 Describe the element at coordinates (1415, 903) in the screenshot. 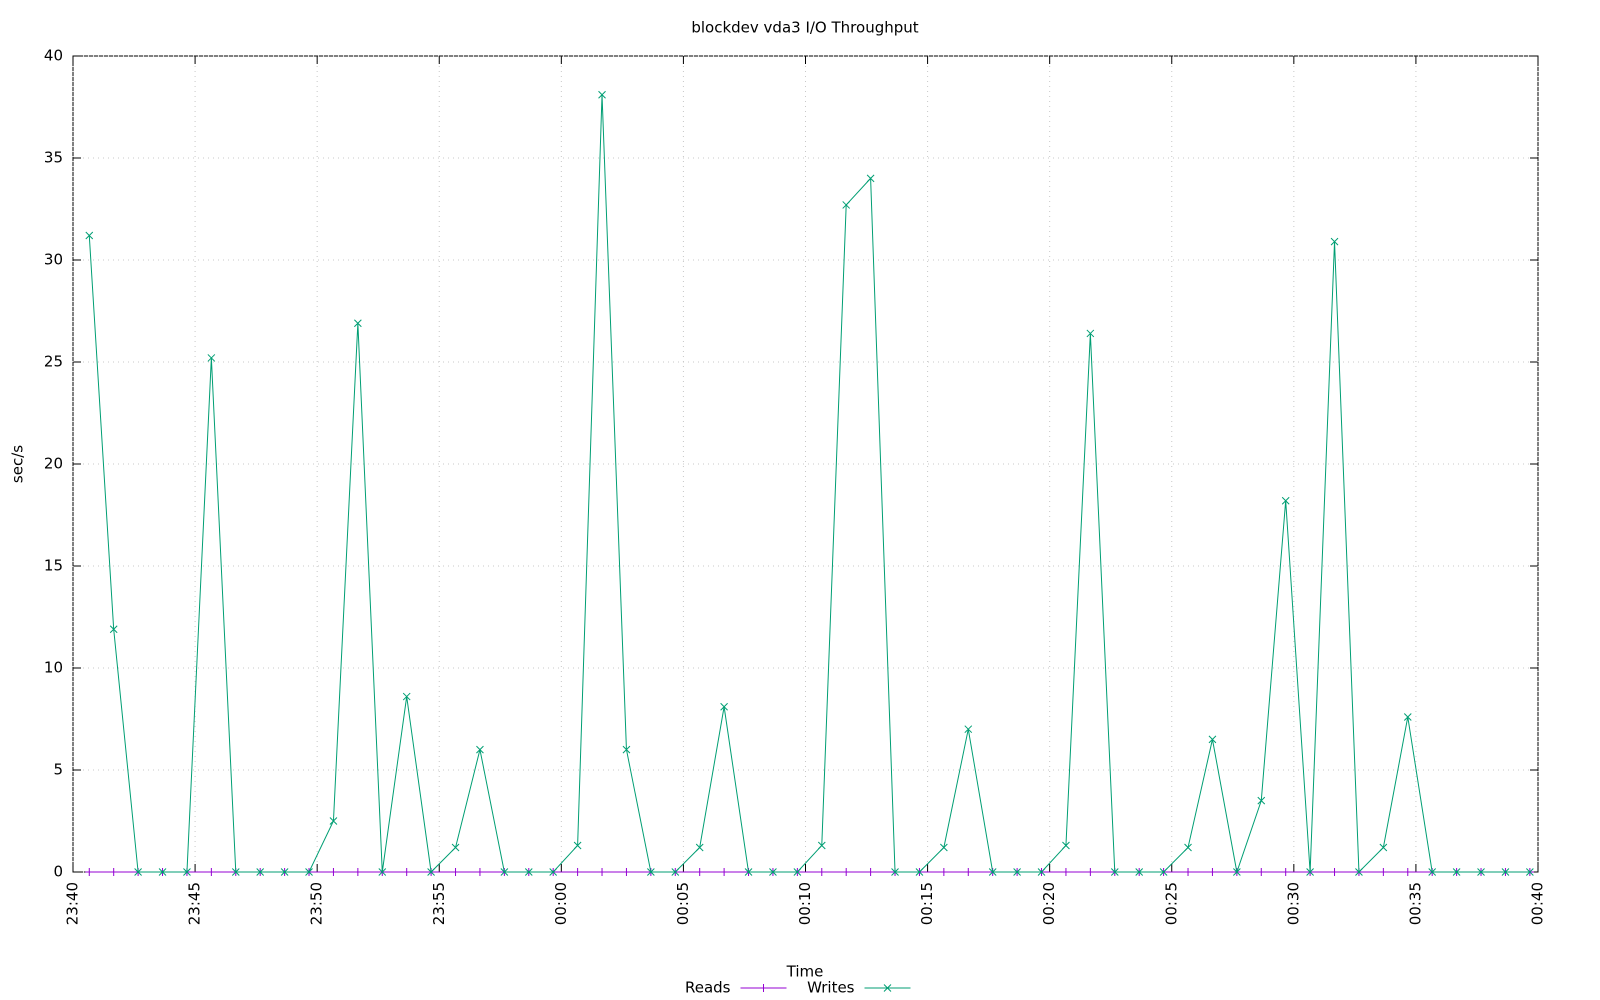

I see `x-tick-label: 00:35` at that location.